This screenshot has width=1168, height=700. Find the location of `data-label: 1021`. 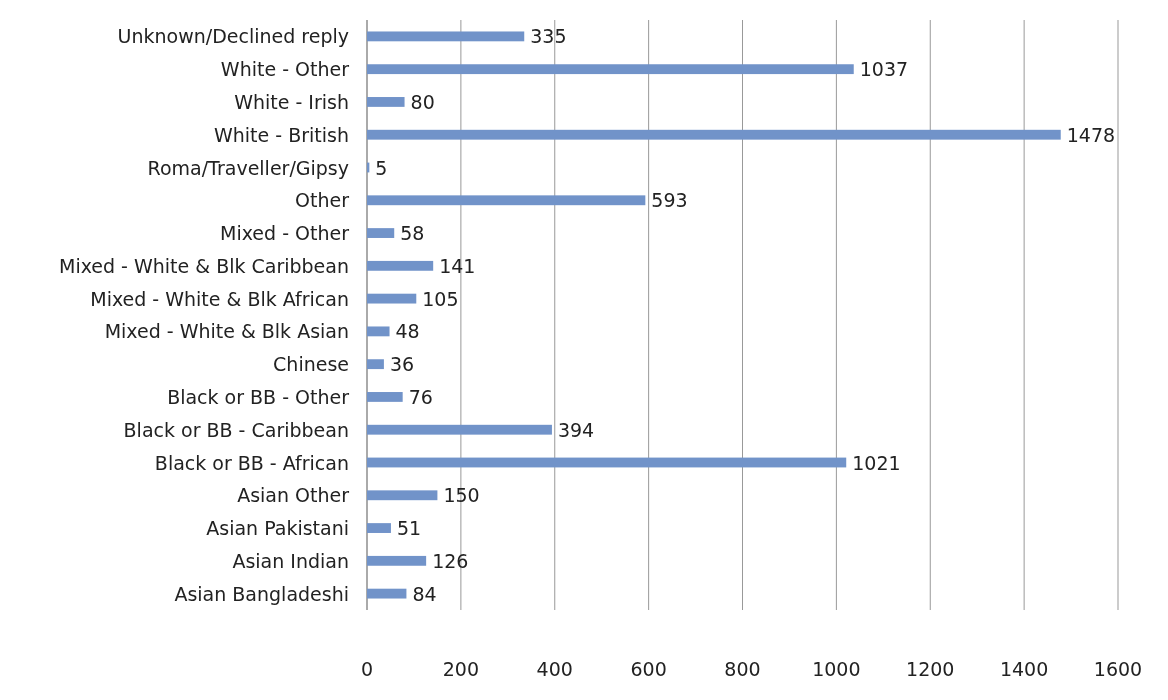

data-label: 1021 is located at coordinates (876, 462).